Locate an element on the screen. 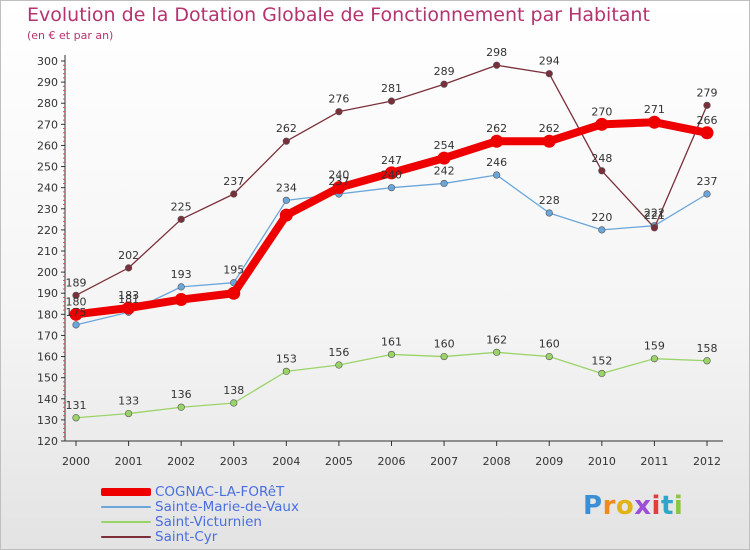 The height and width of the screenshot is (550, 750). data-label-sainte-marie-de-vaux: 228 is located at coordinates (549, 200).